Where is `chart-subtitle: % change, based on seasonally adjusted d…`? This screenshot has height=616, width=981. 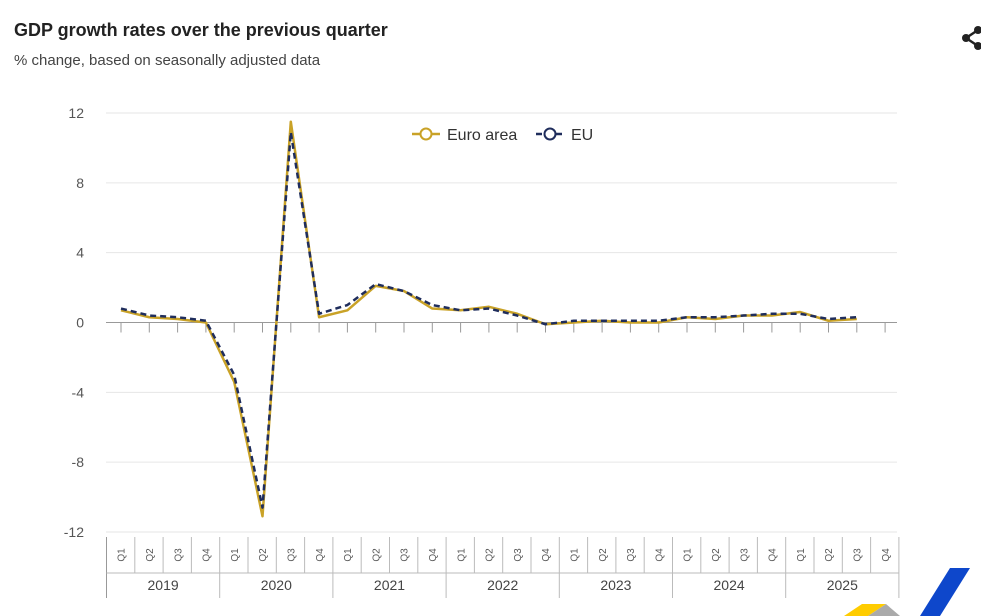
chart-subtitle: % change, based on seasonally adjusted d… is located at coordinates (167, 60).